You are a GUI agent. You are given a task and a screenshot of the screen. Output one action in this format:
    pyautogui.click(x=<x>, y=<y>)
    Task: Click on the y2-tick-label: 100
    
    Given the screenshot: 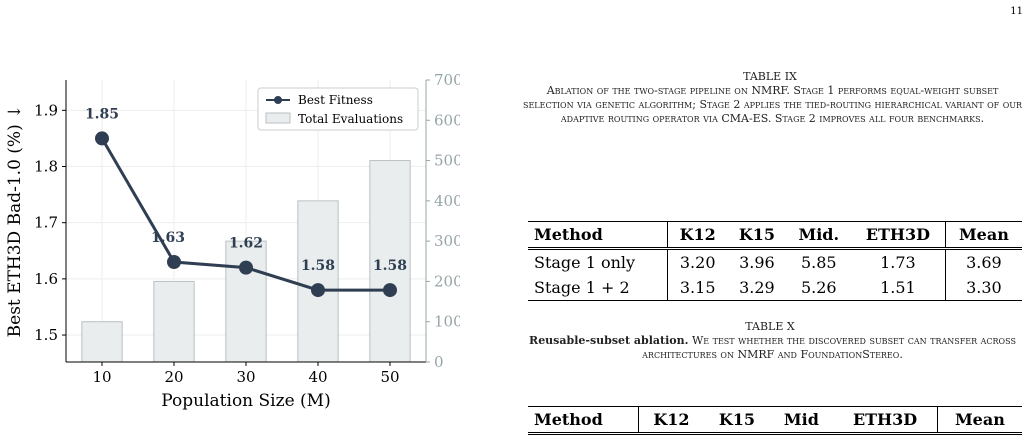 What is the action you would take?
    pyautogui.click(x=447, y=322)
    